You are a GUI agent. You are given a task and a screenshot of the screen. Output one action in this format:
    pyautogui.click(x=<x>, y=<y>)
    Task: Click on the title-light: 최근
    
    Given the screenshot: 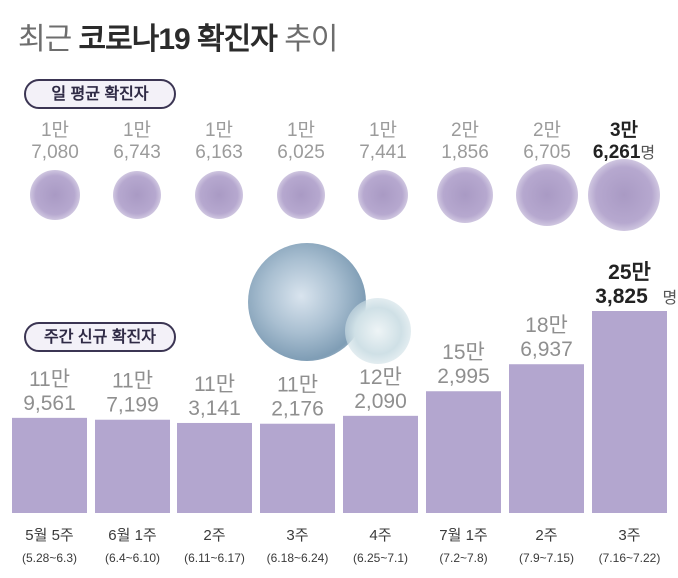 What is the action you would take?
    pyautogui.click(x=48, y=39)
    